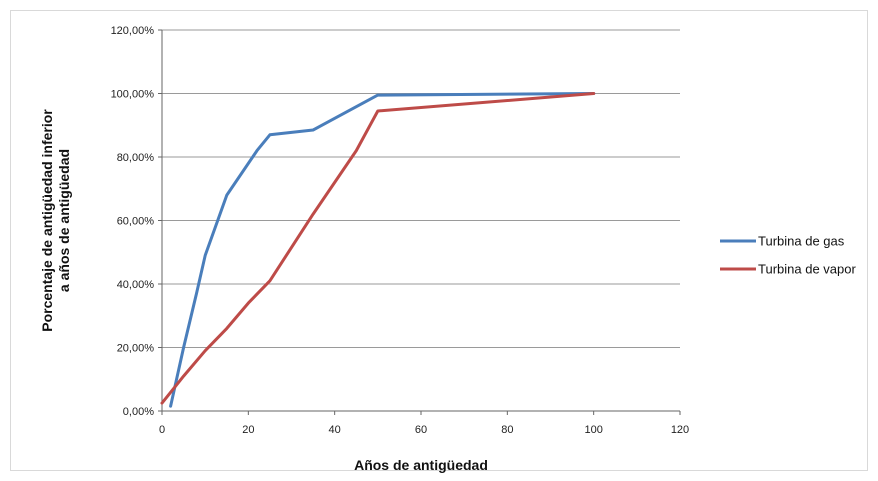  I want to click on y-tick-label: 40,00%, so click(136, 285).